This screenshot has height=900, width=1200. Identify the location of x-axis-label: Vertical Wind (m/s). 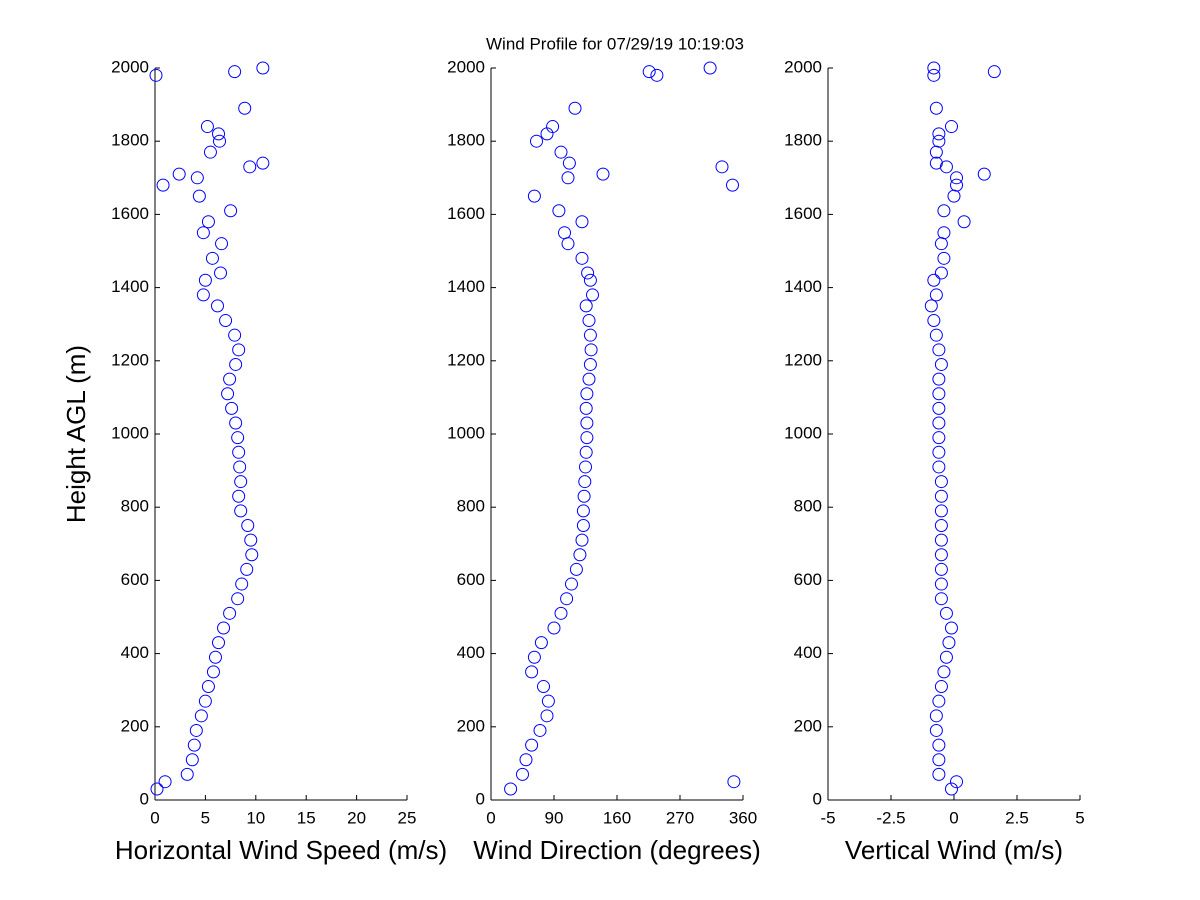
(954, 850).